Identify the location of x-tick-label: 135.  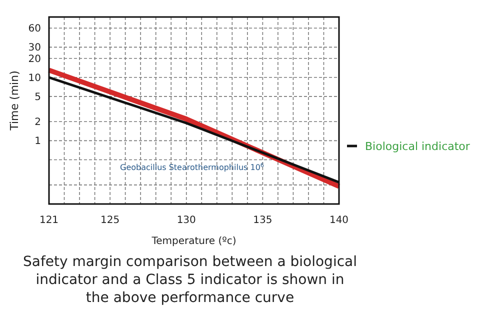
(262, 220).